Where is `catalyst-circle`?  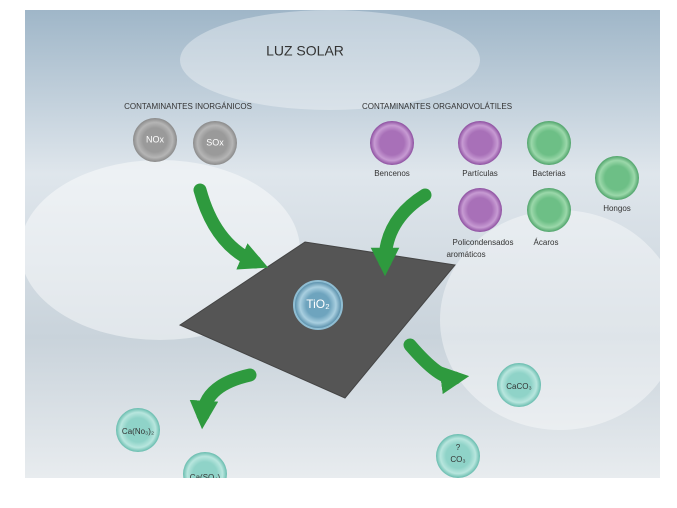
catalyst-circle is located at coordinates (318, 305).